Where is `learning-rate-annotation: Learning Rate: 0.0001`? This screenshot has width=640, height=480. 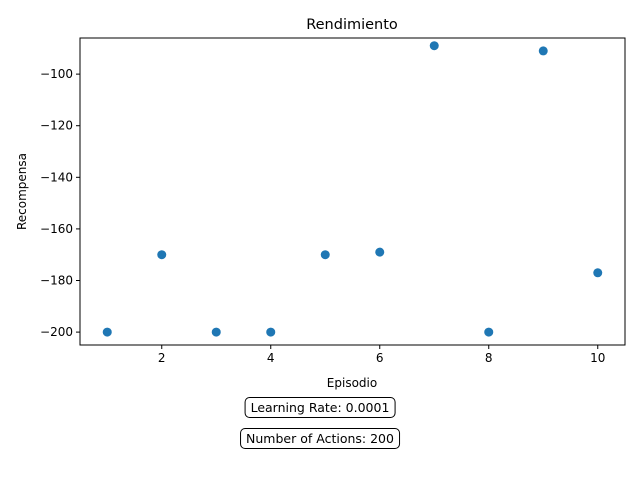 learning-rate-annotation: Learning Rate: 0.0001 is located at coordinates (320, 407).